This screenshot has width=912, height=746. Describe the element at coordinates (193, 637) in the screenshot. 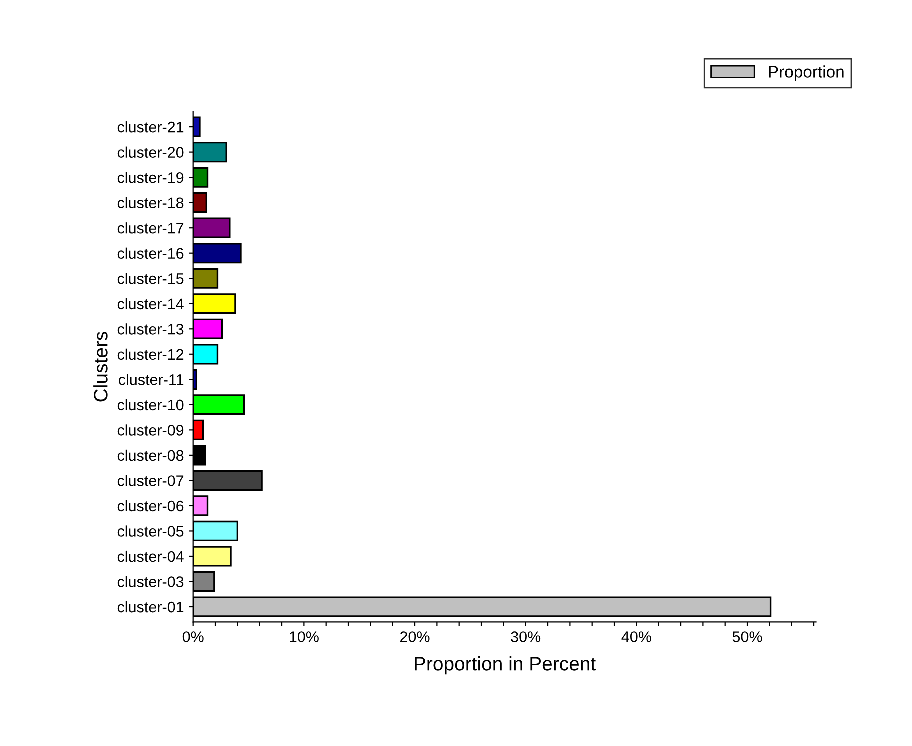

I see `x-tick-label: 0%` at that location.